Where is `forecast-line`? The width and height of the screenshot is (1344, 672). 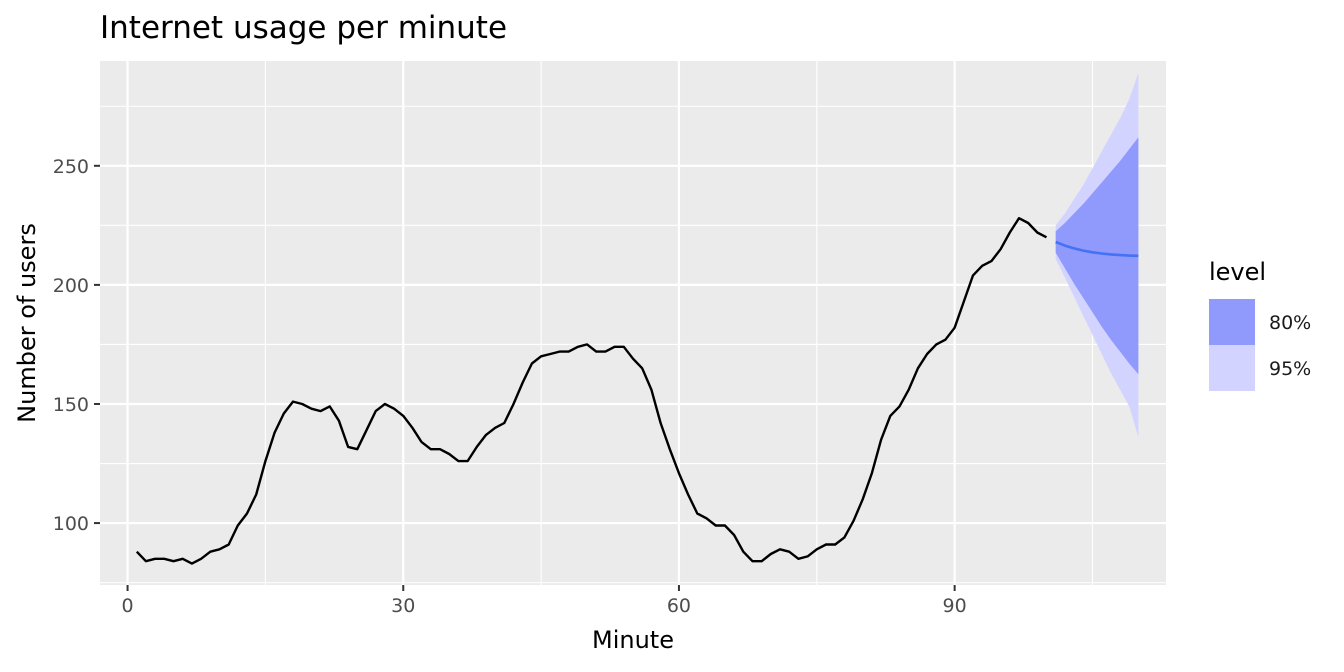
forecast-line is located at coordinates (1097, 249).